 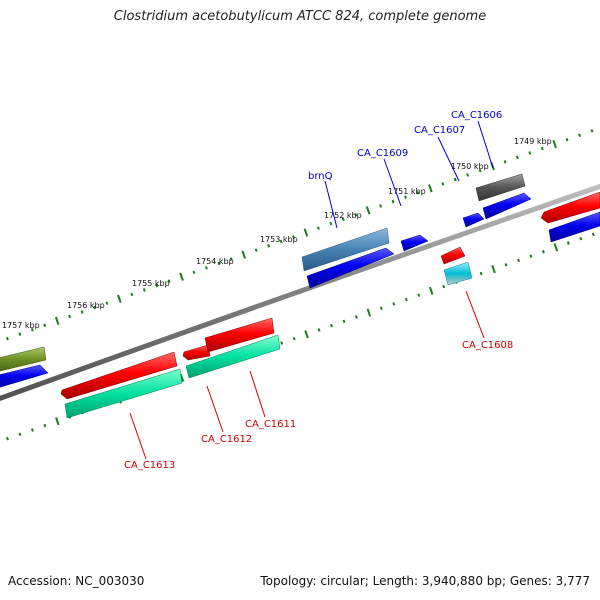 I want to click on feature-ca-c1608-red, so click(x=453, y=255).